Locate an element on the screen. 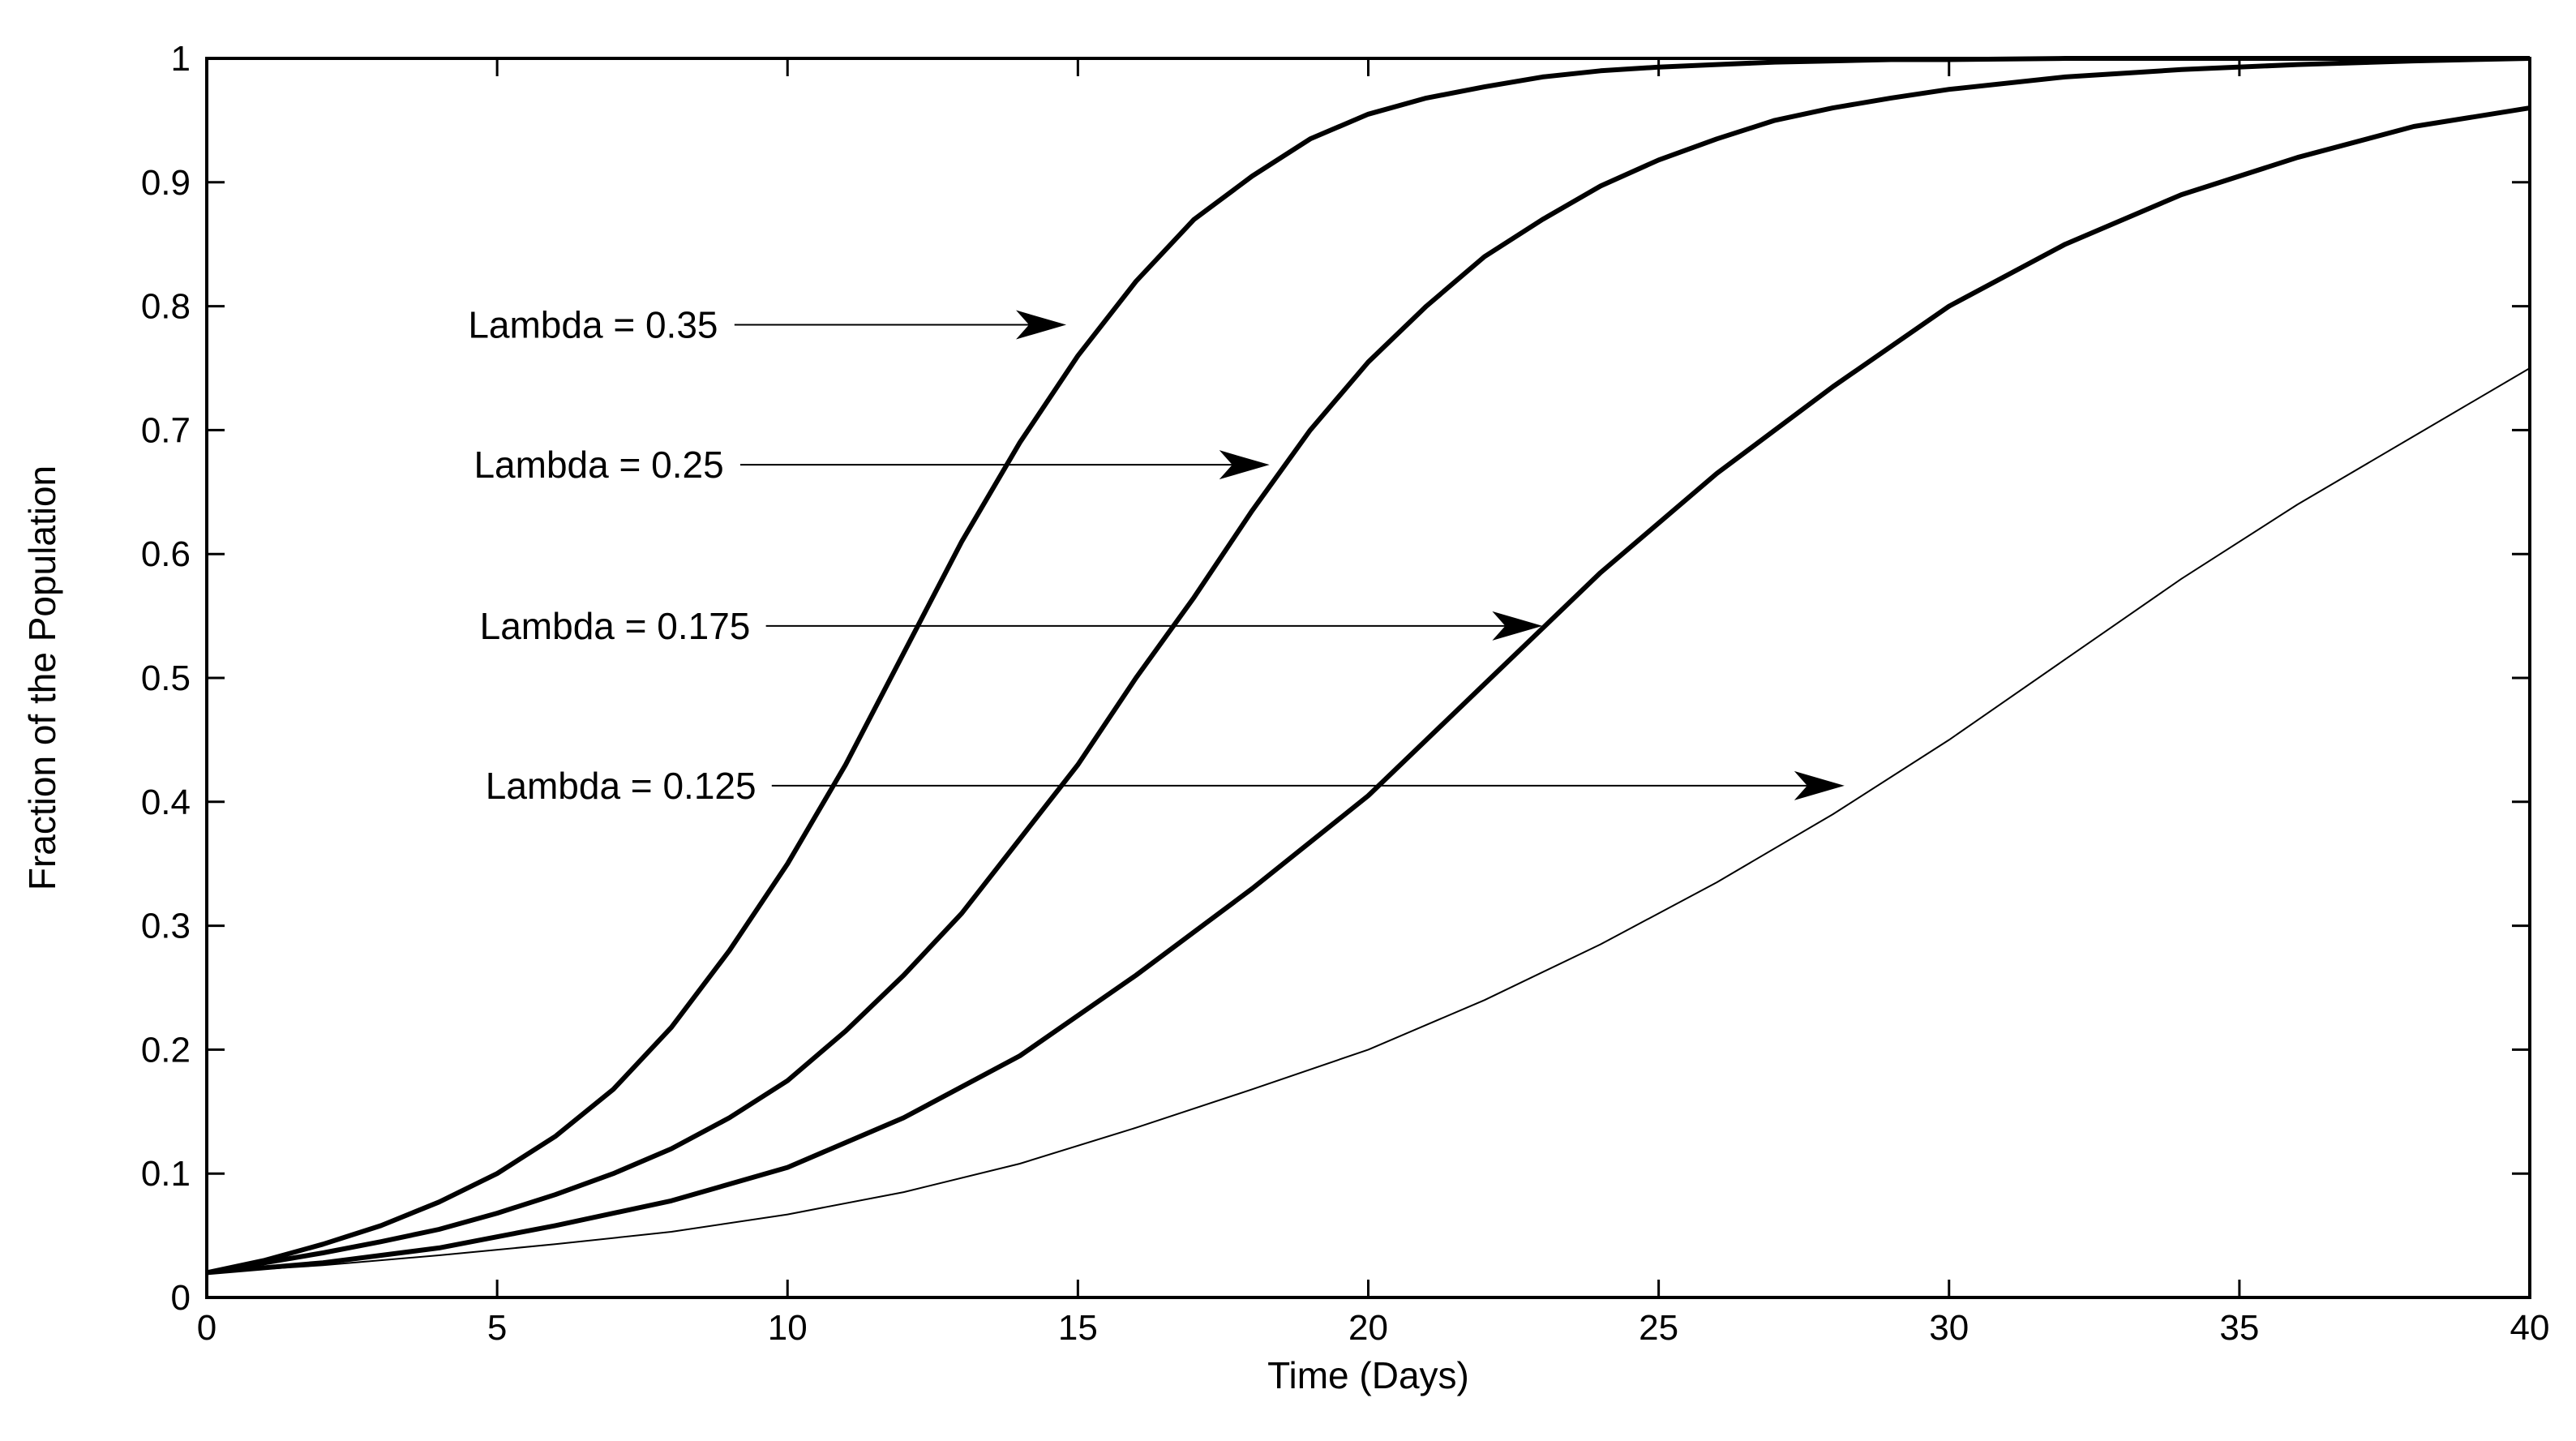 This screenshot has height=1441, width=2576. x-tick-label: 15 is located at coordinates (1078, 1328).